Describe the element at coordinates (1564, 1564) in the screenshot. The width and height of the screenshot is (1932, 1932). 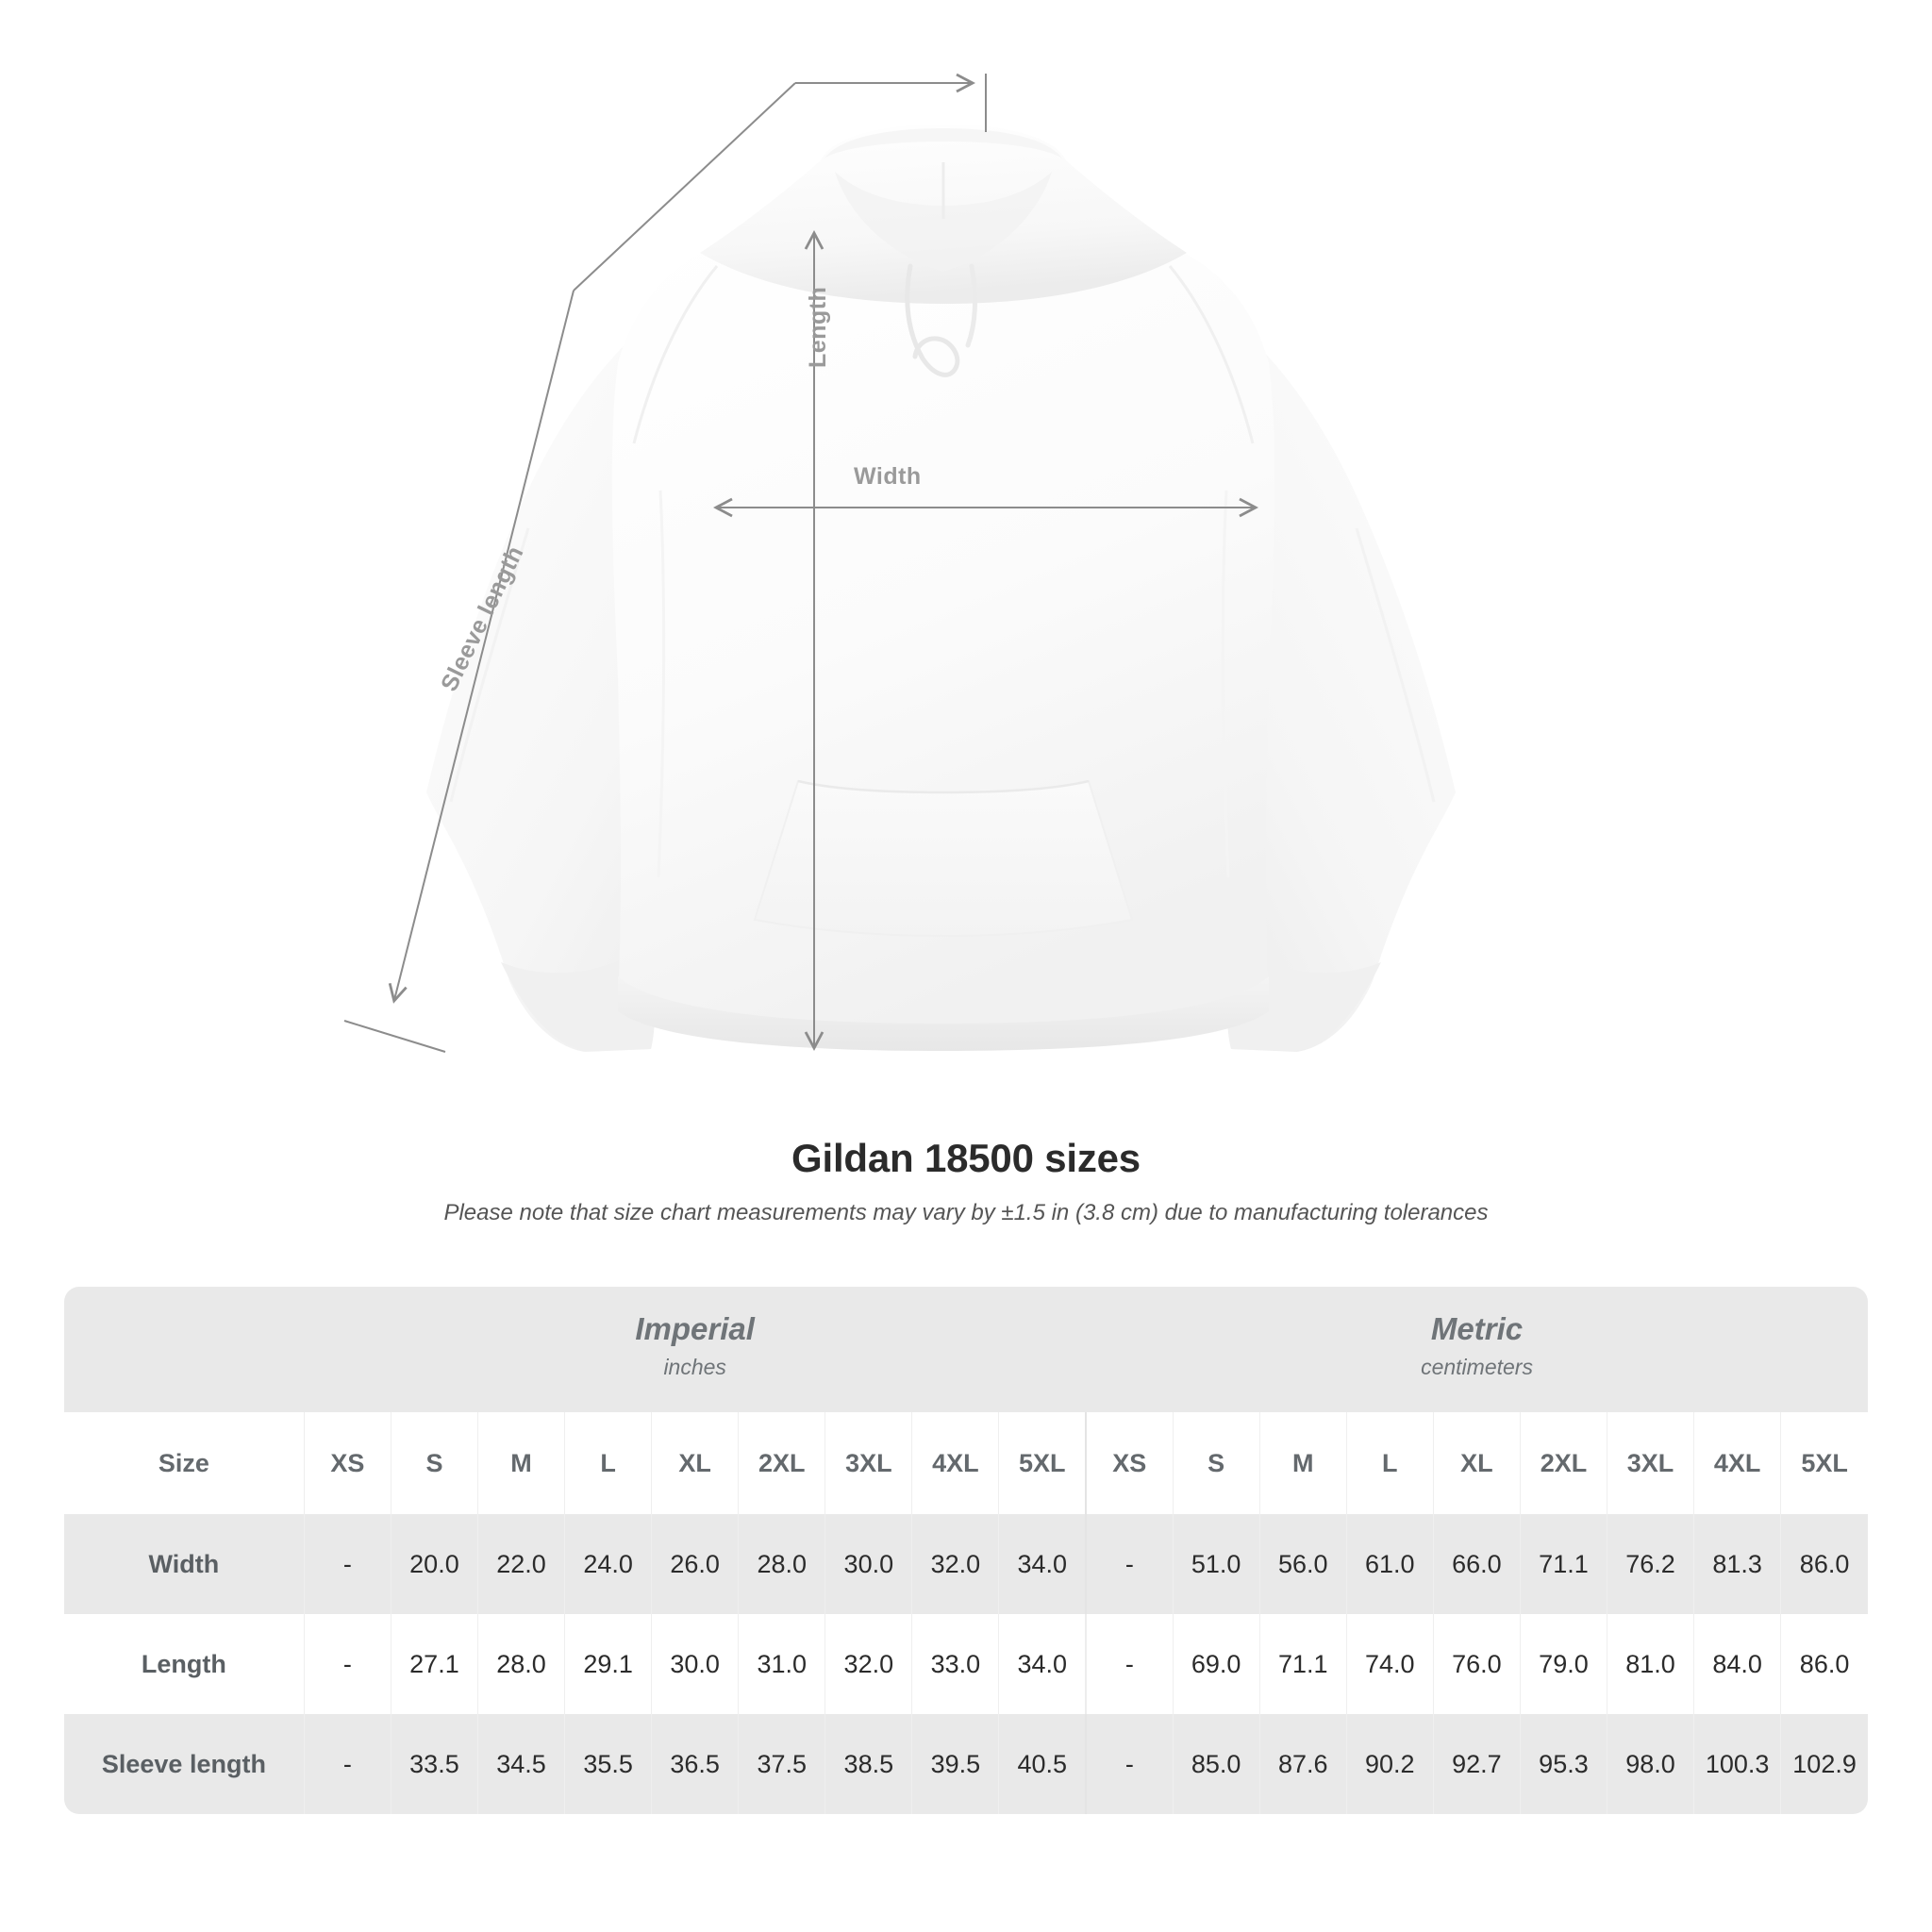
I see `cell-width-met-2xl: 71.1` at that location.